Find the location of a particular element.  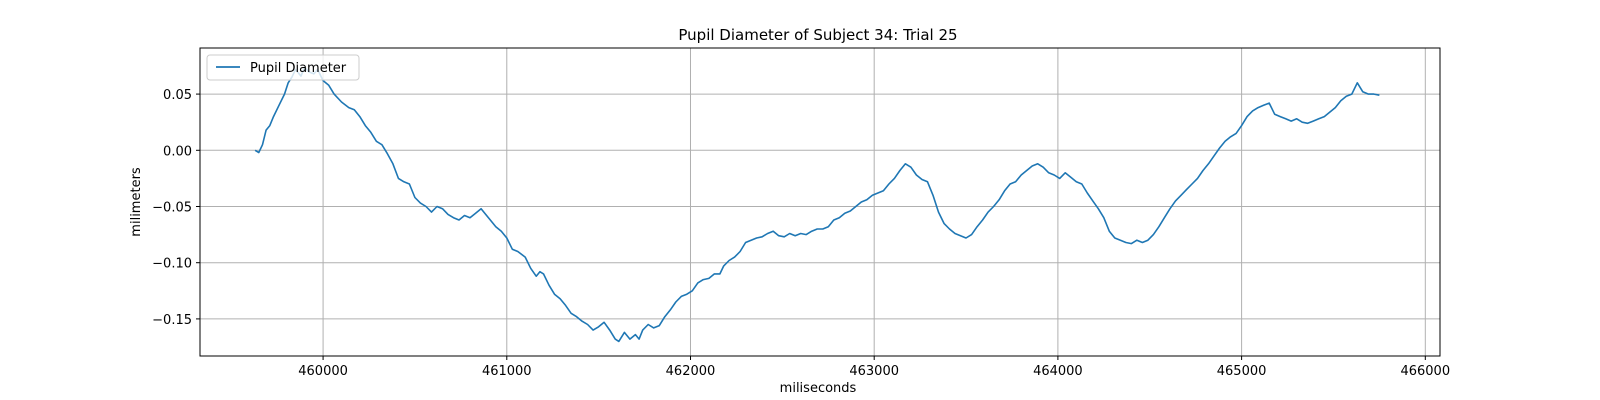

y-tick-label: −0.05 is located at coordinates (172, 207).